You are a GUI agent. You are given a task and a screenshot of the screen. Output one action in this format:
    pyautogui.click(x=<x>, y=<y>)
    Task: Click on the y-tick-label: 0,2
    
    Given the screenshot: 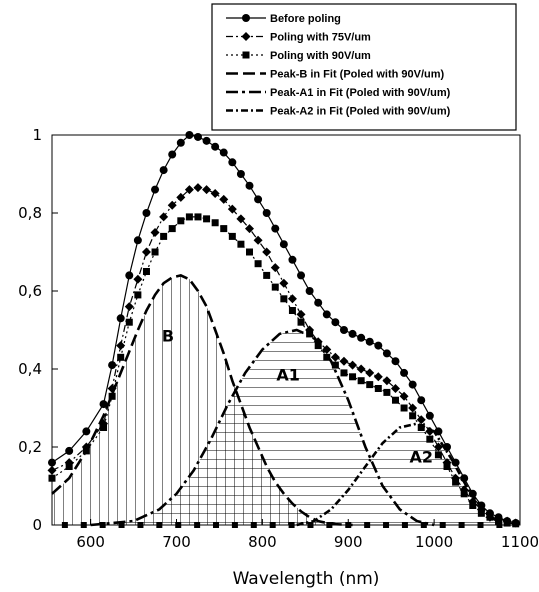 What is the action you would take?
    pyautogui.click(x=30, y=447)
    